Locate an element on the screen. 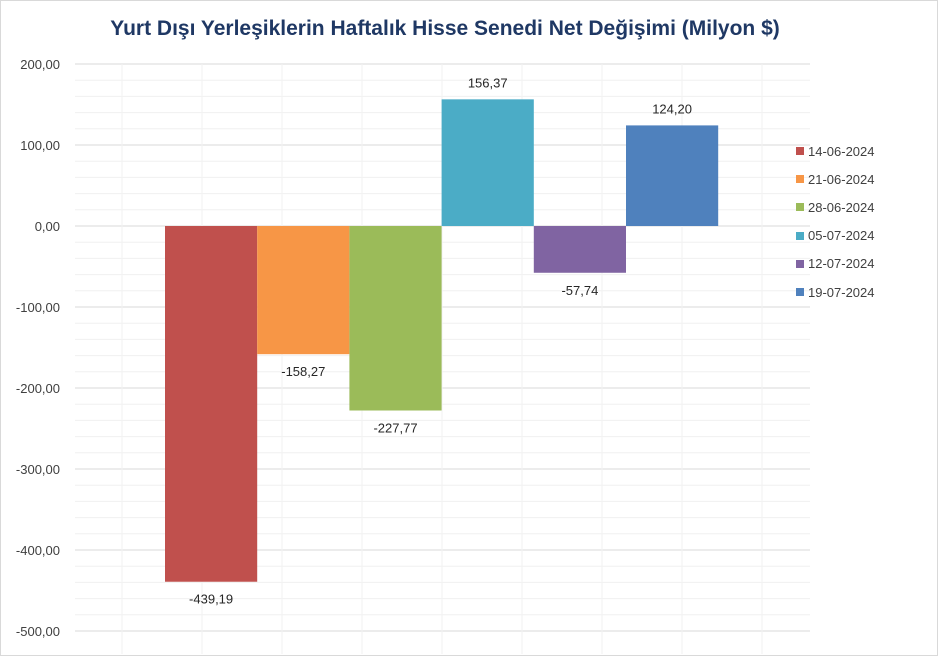  bar-21-06-2024 is located at coordinates (303, 290).